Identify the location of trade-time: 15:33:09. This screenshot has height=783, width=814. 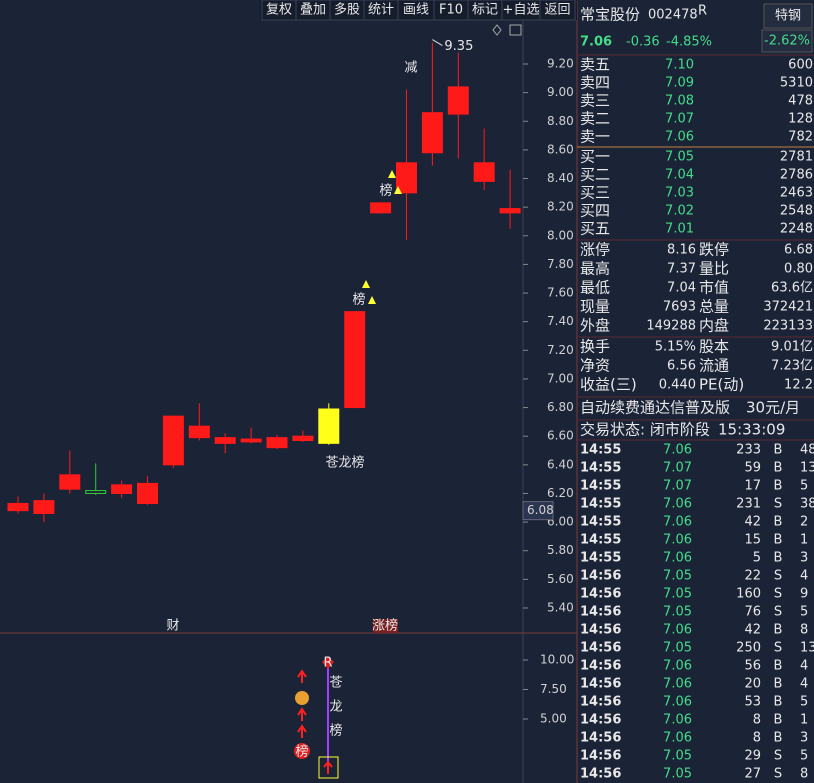
(751, 430).